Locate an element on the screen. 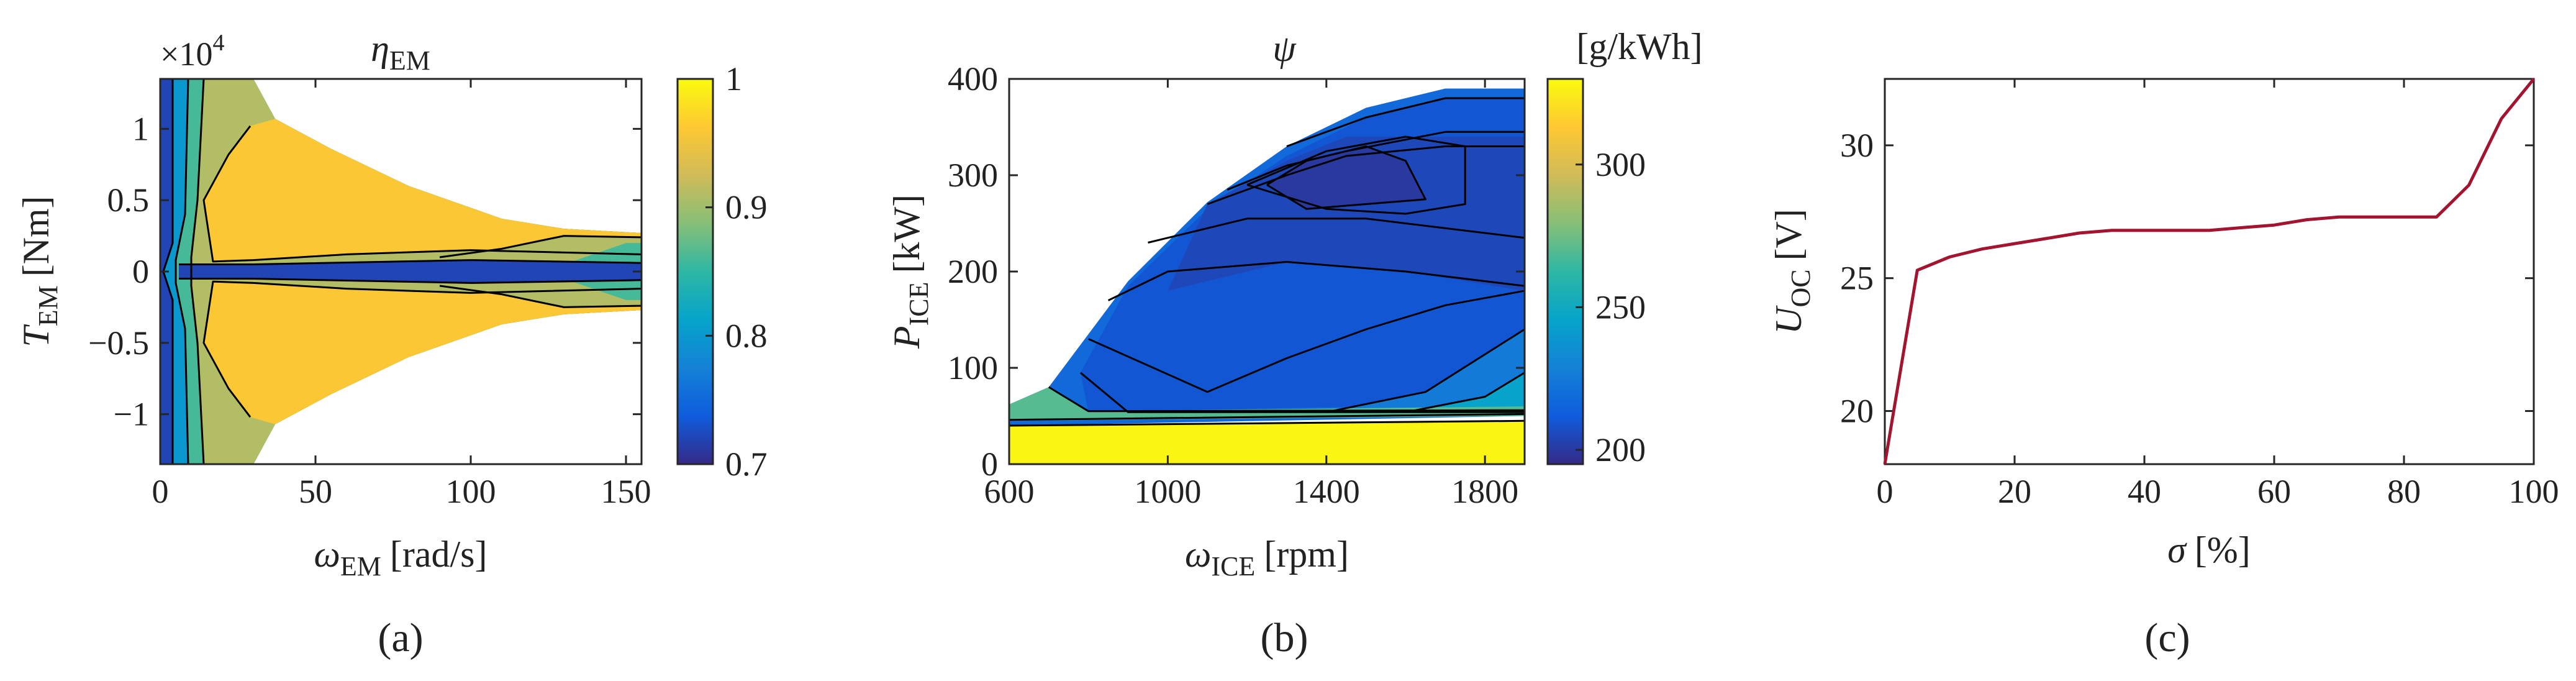  colorbar-tick-label: 0.7 is located at coordinates (746, 464).